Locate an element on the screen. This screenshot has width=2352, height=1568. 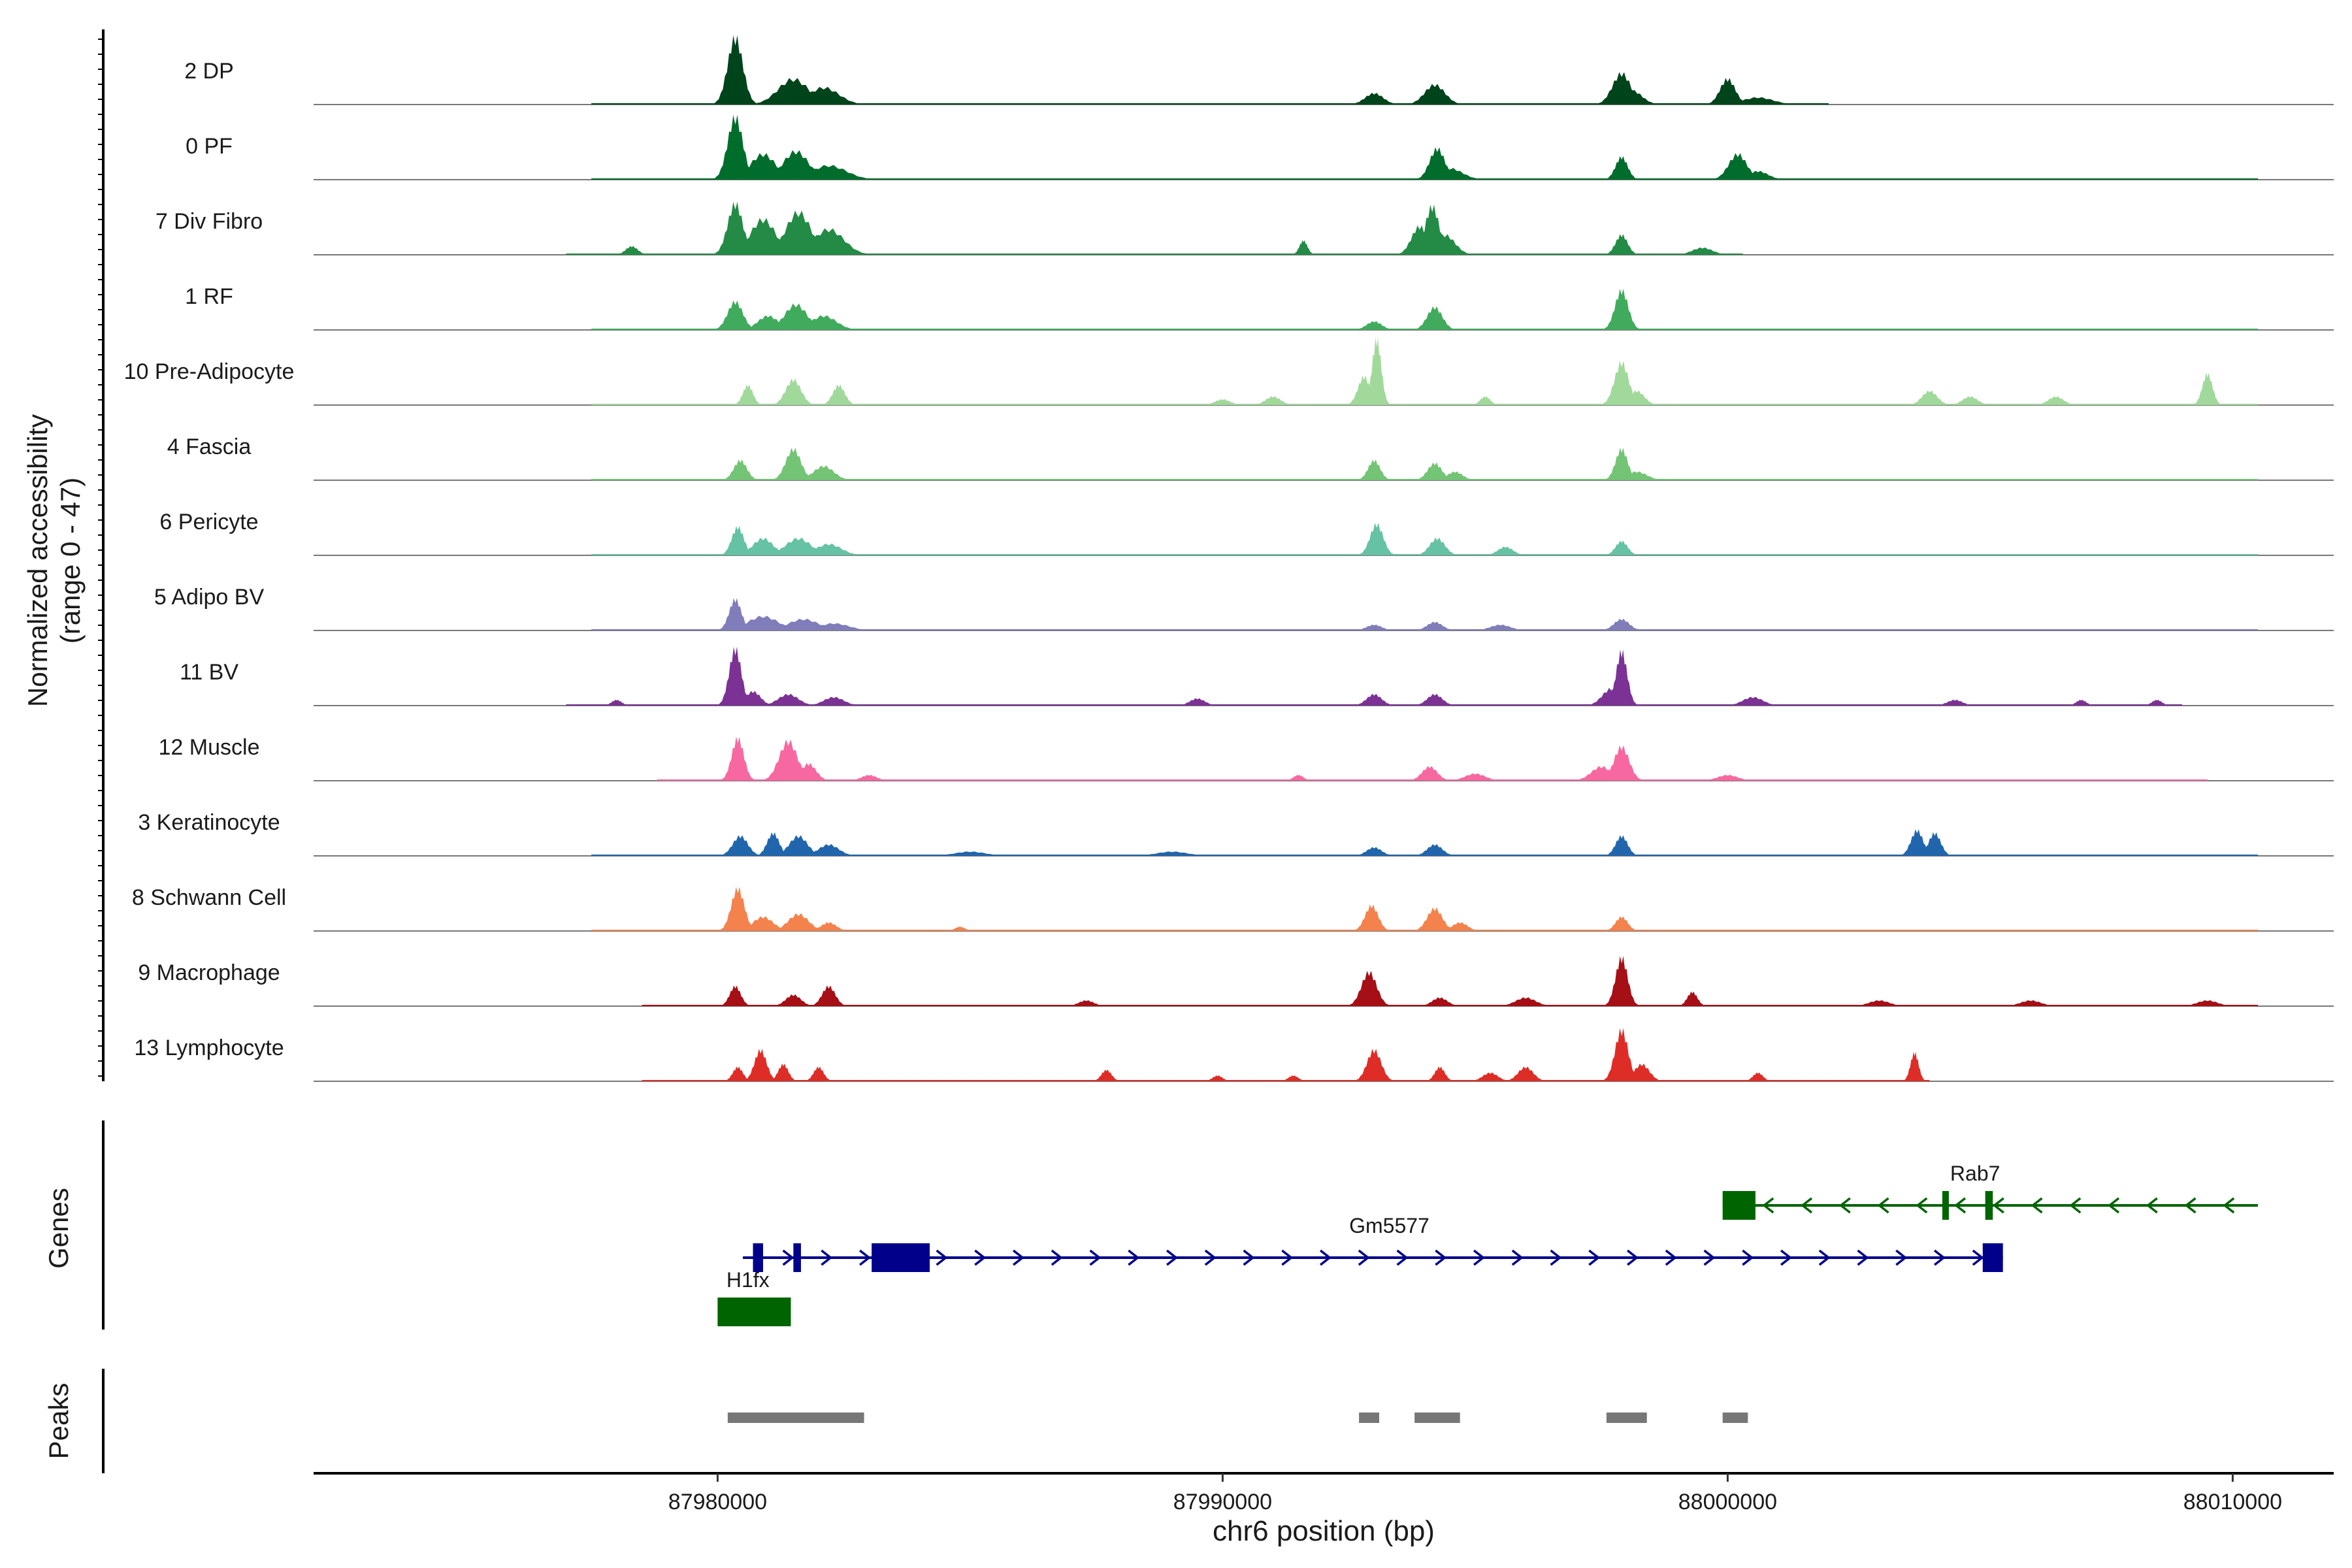
gene-annotations: Rab7 Gm5577 H1fx is located at coordinates (1488, 1244).